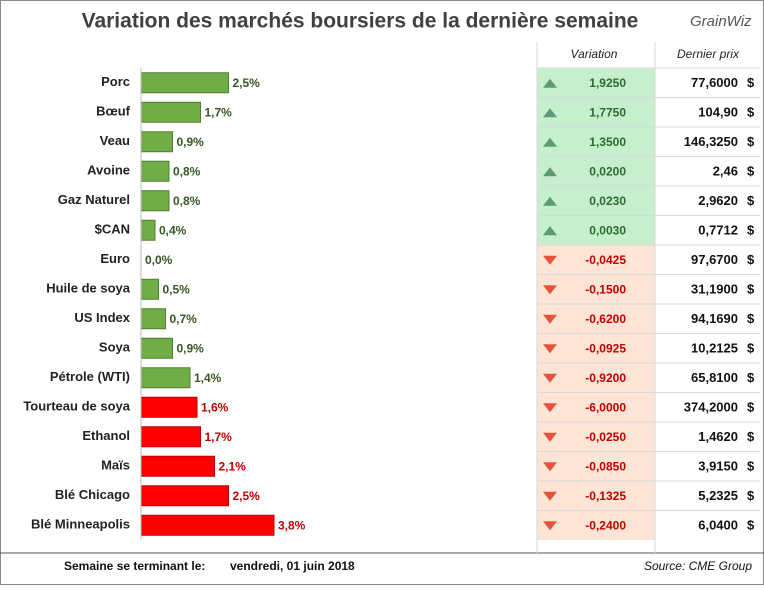 The width and height of the screenshot is (764, 590). What do you see at coordinates (714, 318) in the screenshot?
I see `price-value: 94,1690` at bounding box center [714, 318].